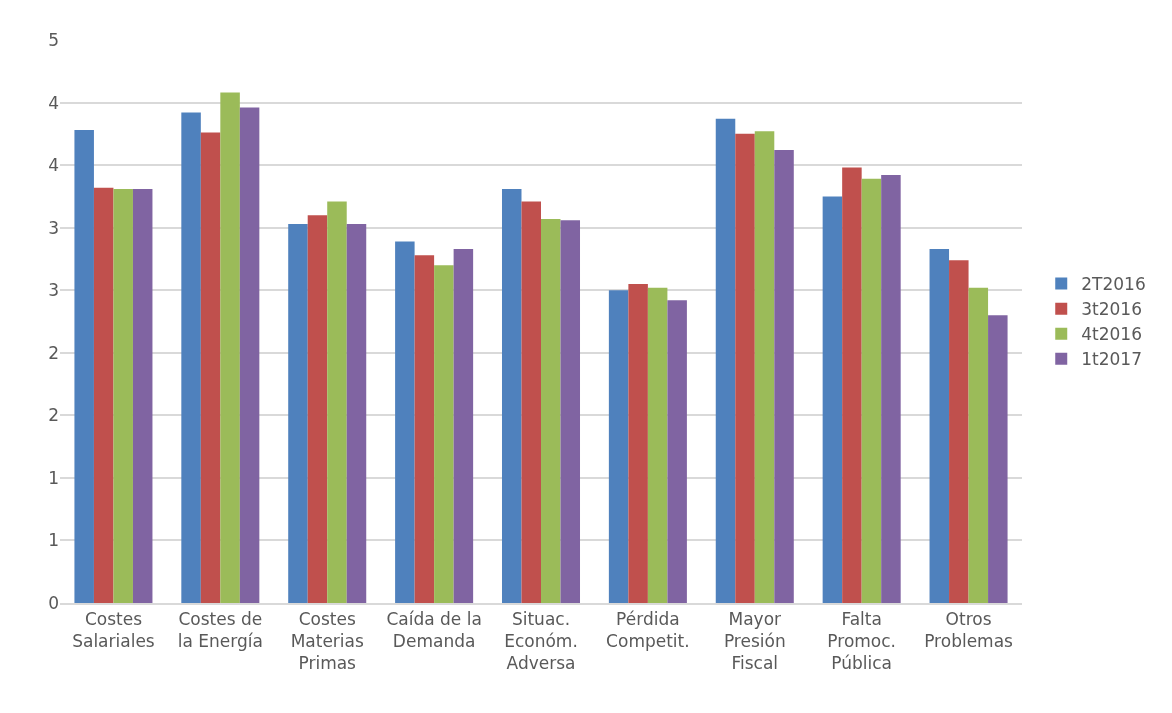 The image size is (1172, 713). What do you see at coordinates (53, 602) in the screenshot?
I see `y-tick-label: 0` at bounding box center [53, 602].